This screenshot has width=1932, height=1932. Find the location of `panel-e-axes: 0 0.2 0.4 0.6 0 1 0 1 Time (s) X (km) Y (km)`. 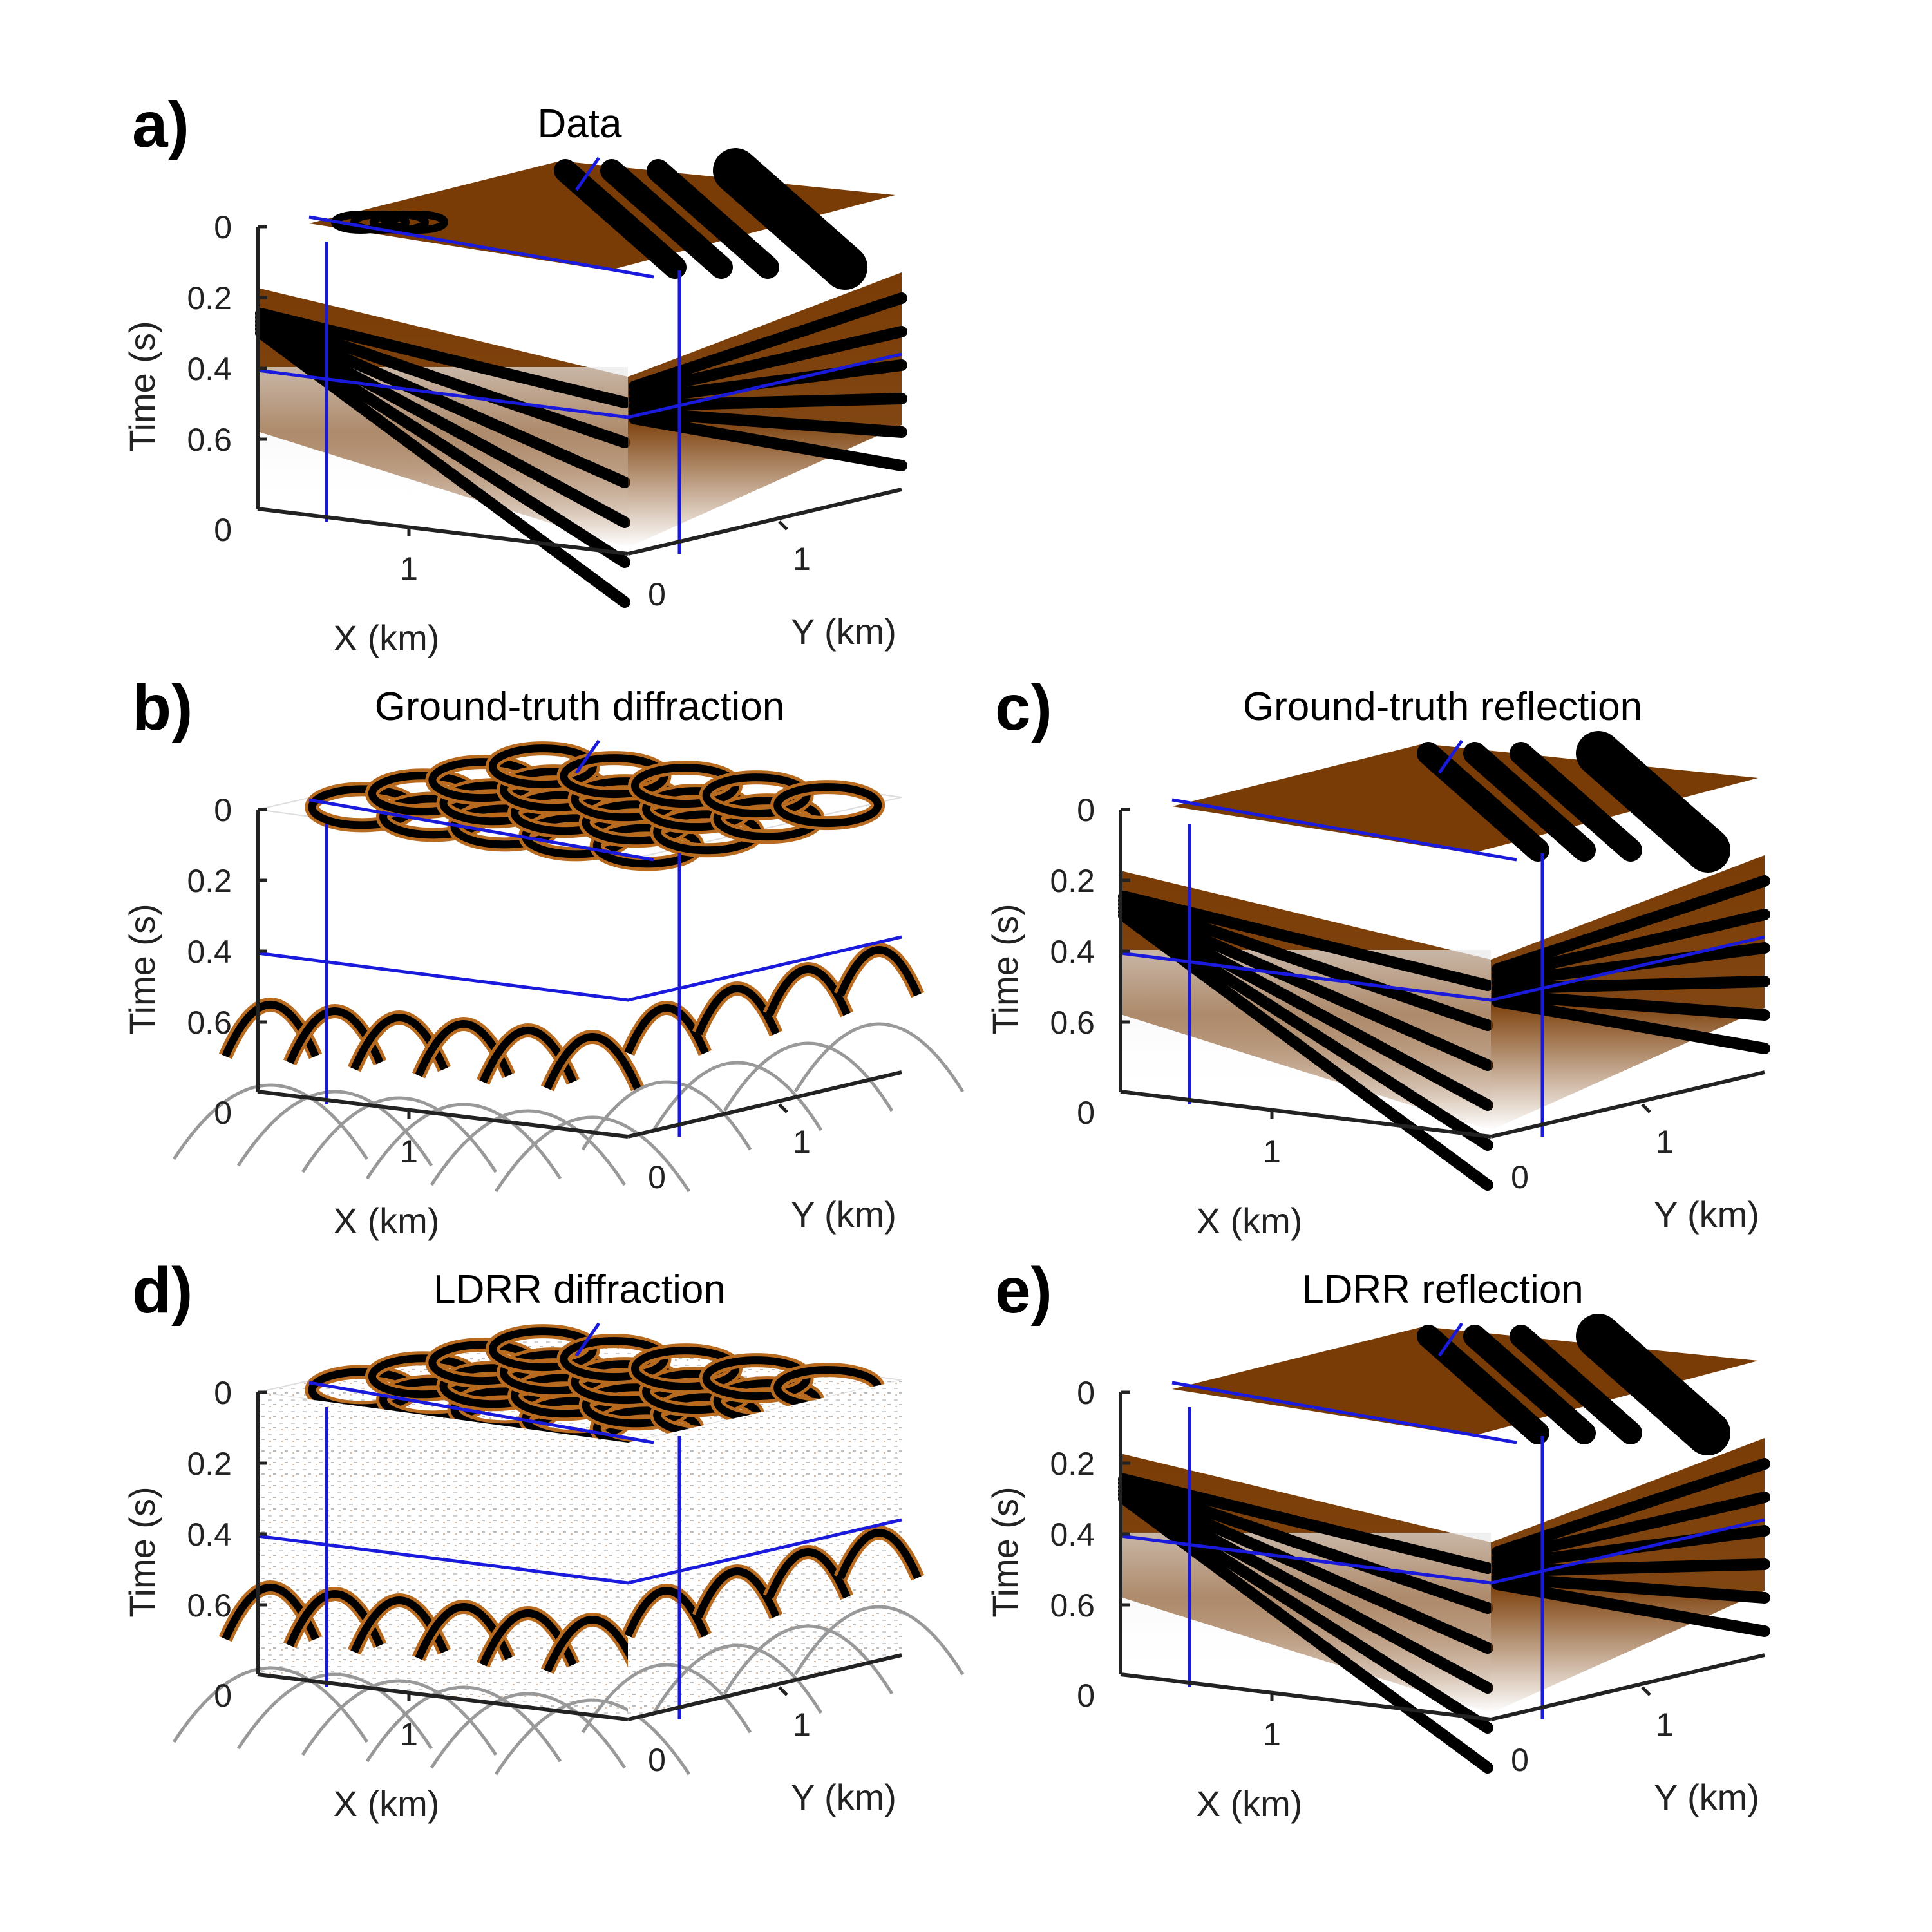

panel-e-axes: 0 0.2 0.4 0.6 0 1 0 1 Time (s) X (km) Y (km) is located at coordinates (1375, 1599).